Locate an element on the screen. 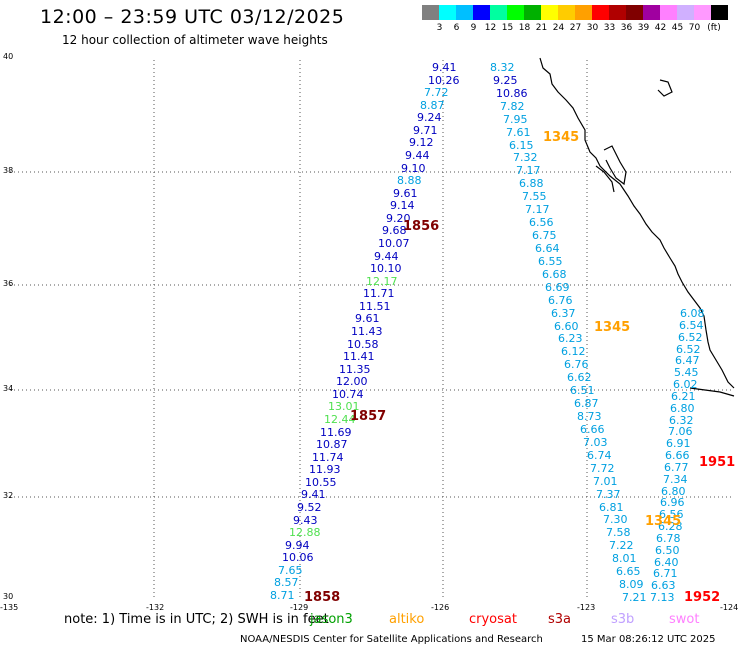 The width and height of the screenshot is (740, 650). wave-height-label: 6.77 is located at coordinates (676, 467).